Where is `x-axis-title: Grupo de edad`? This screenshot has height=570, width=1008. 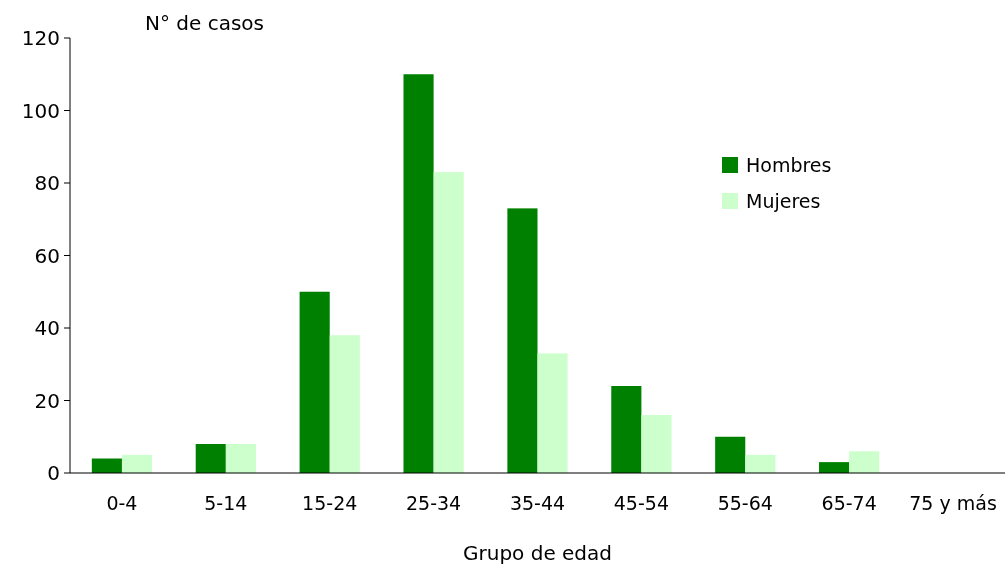 x-axis-title: Grupo de edad is located at coordinates (537, 553).